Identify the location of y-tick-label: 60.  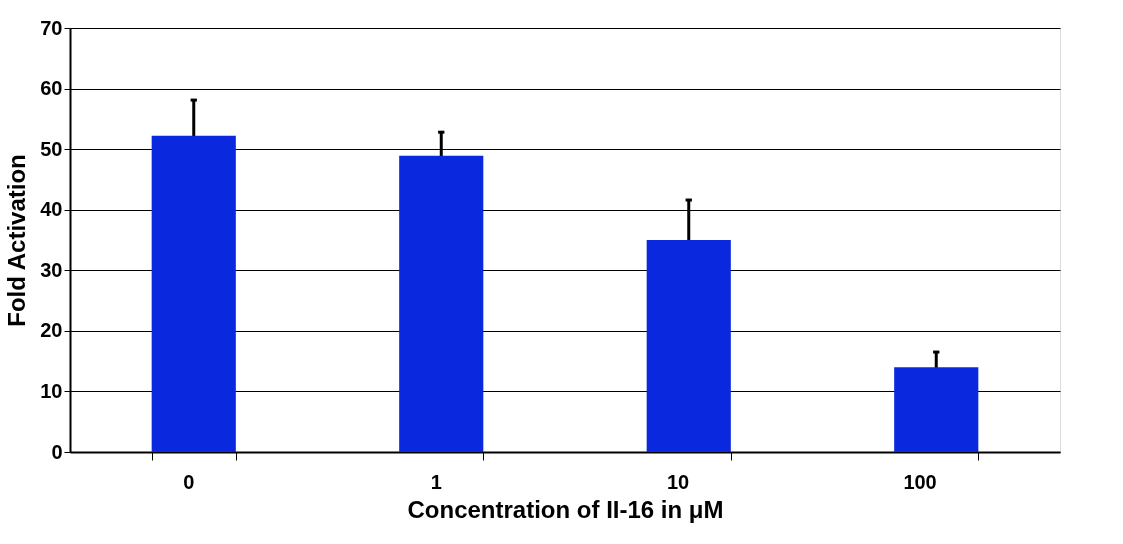
(51, 88).